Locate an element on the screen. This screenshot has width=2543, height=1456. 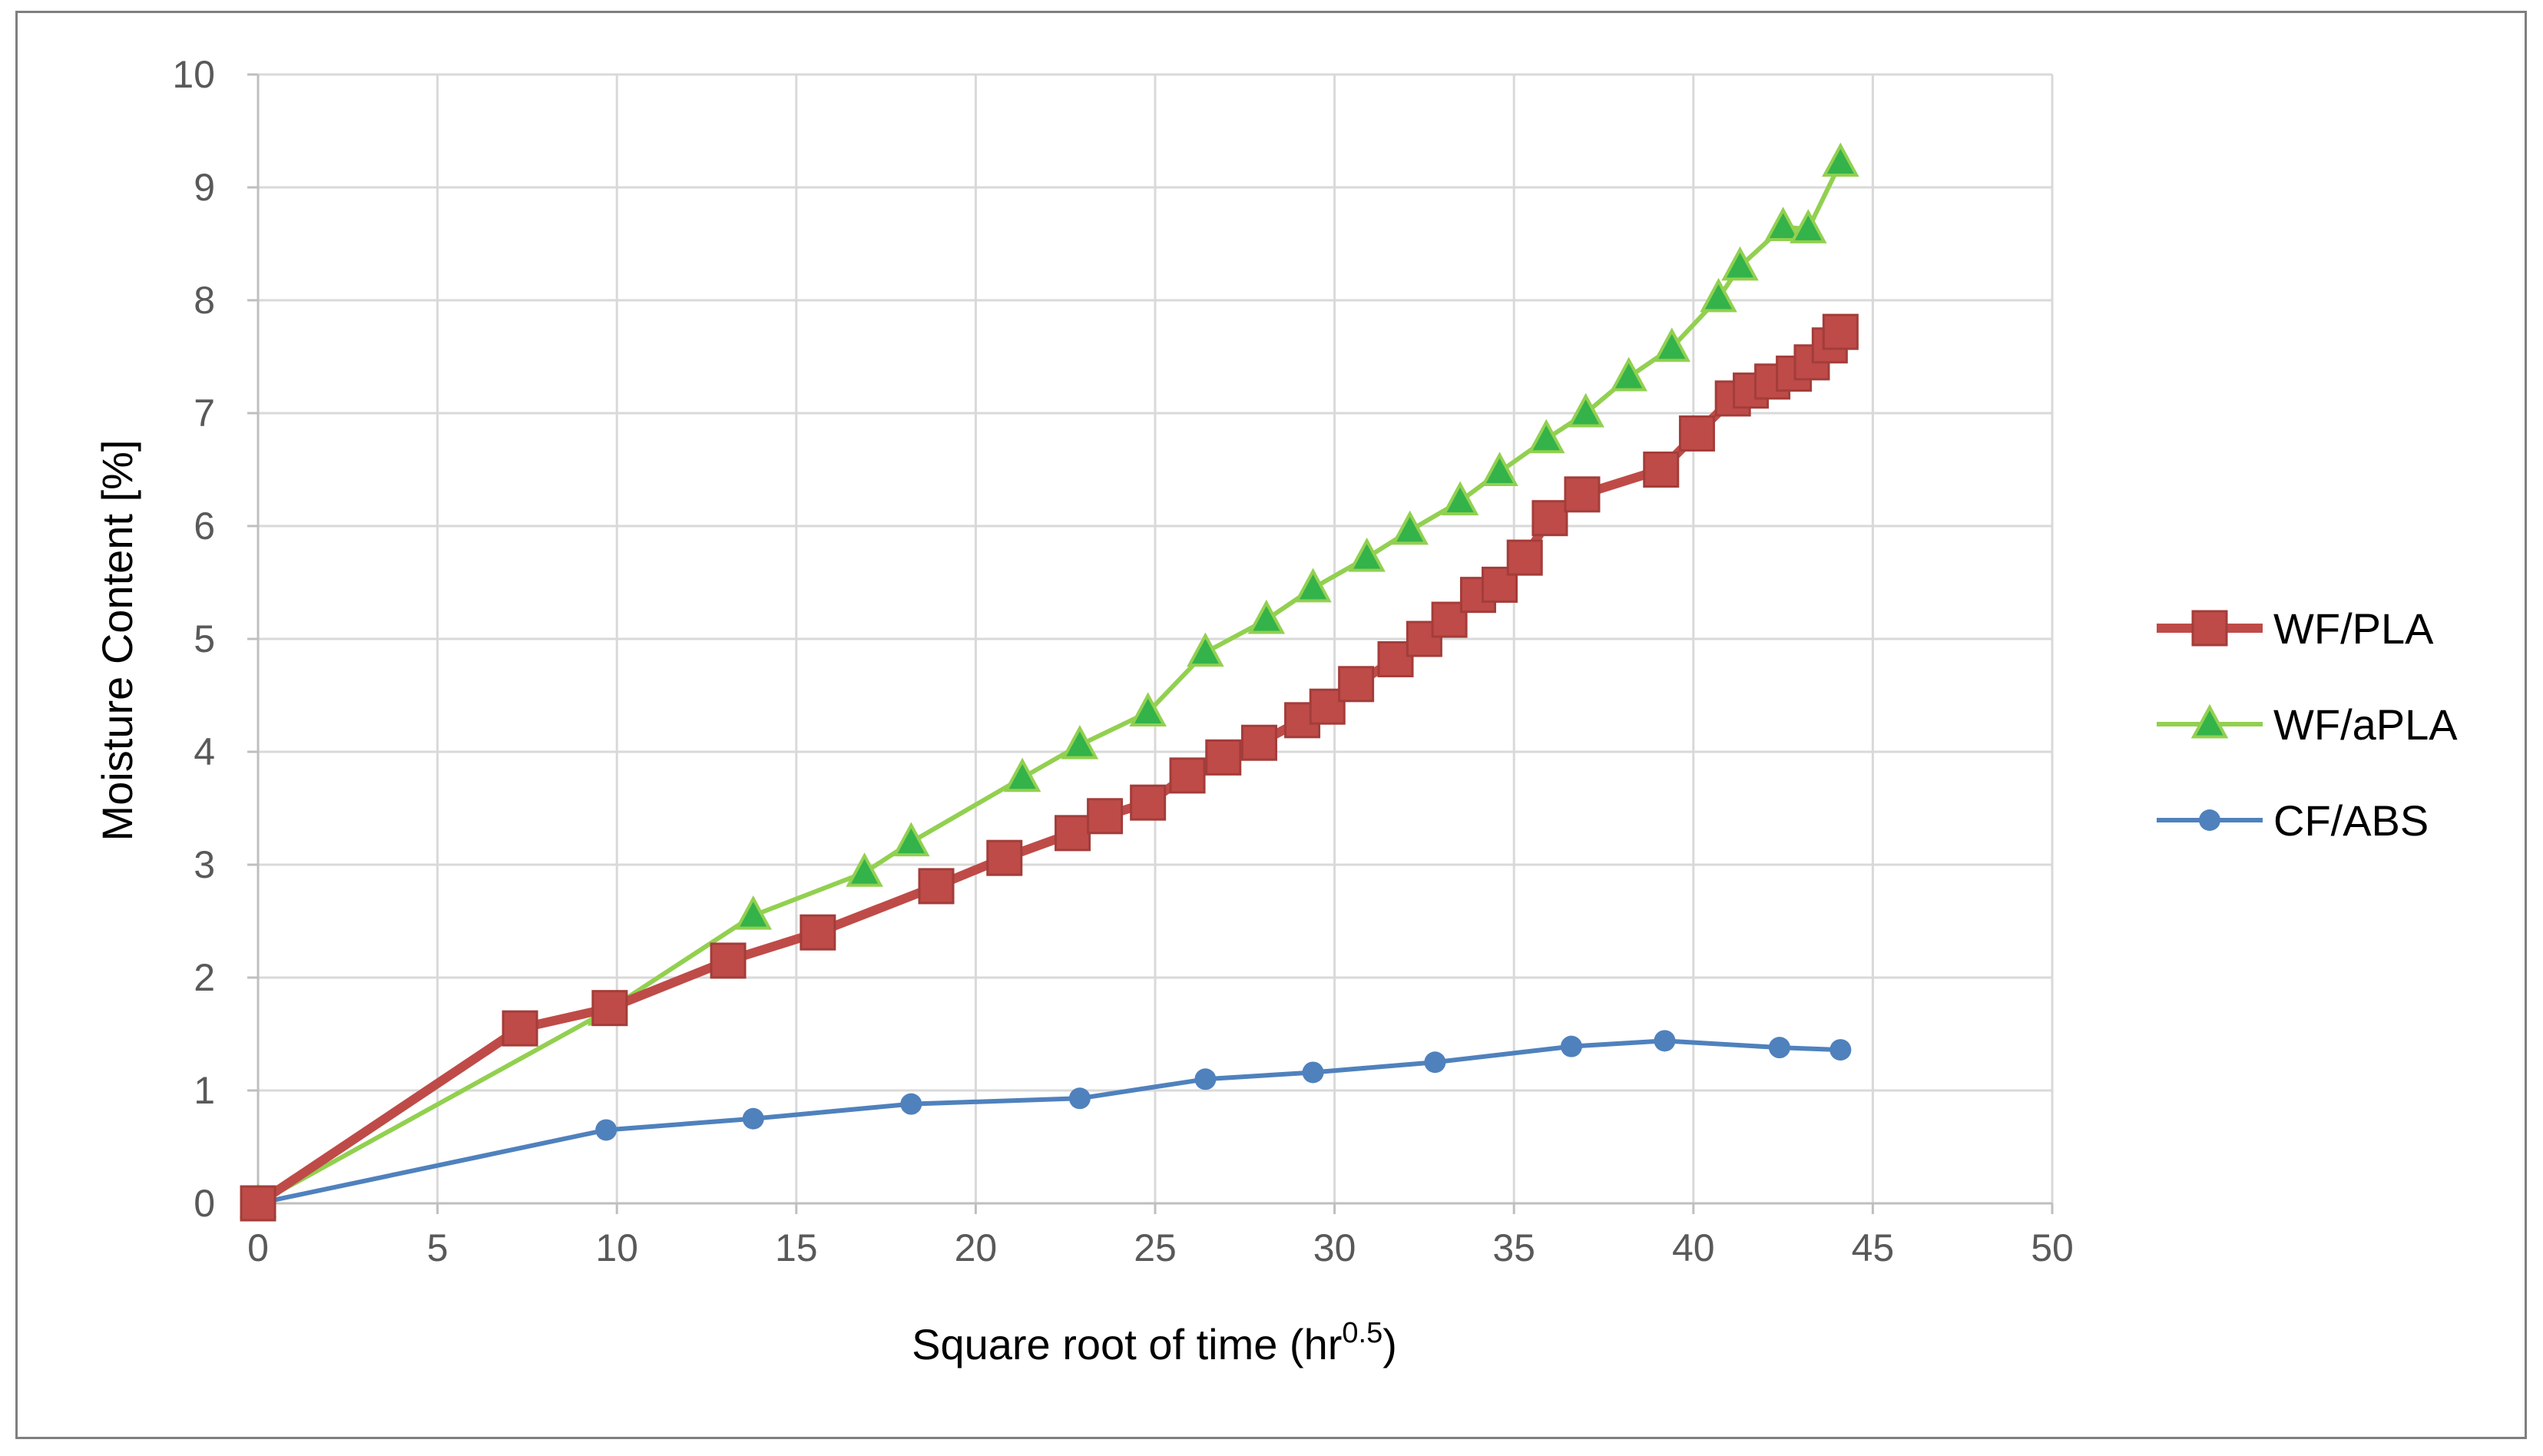
x-tick-labels: 0 5 10 15 20 25 30 35 40 45 50 is located at coordinates (1160, 1247).